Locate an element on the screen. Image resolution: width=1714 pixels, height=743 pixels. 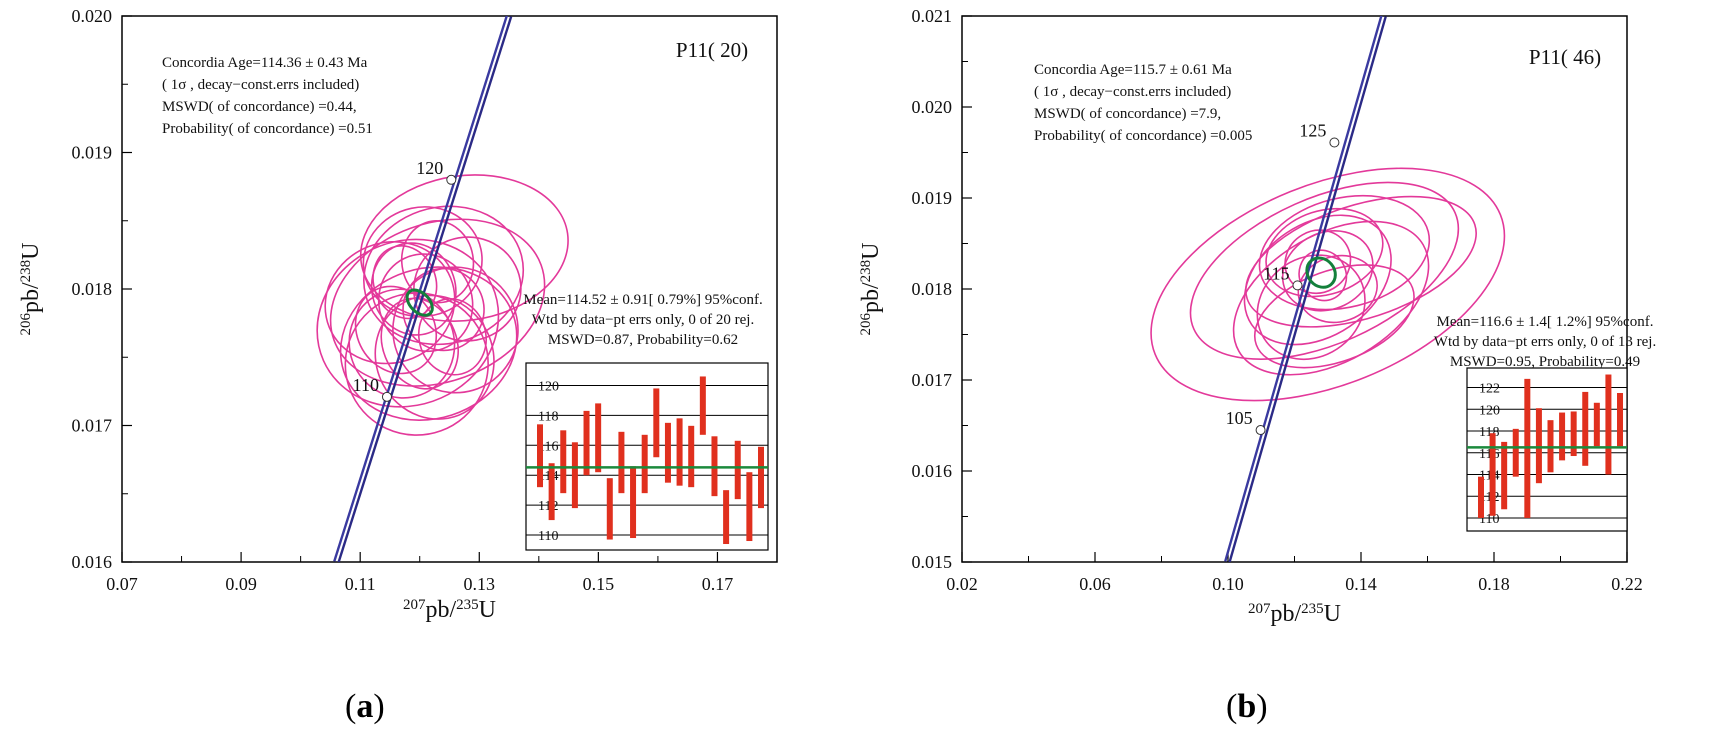
x-tick-label: 0.17 is located at coordinates (718, 584).